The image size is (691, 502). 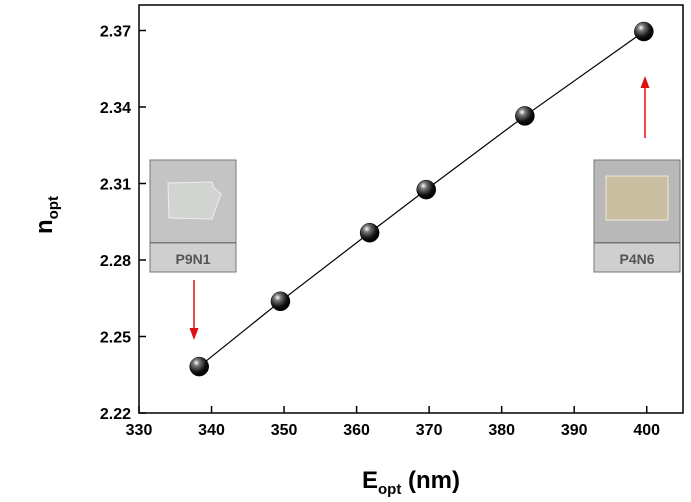 I want to click on x-label-main: E, so click(x=370, y=480).